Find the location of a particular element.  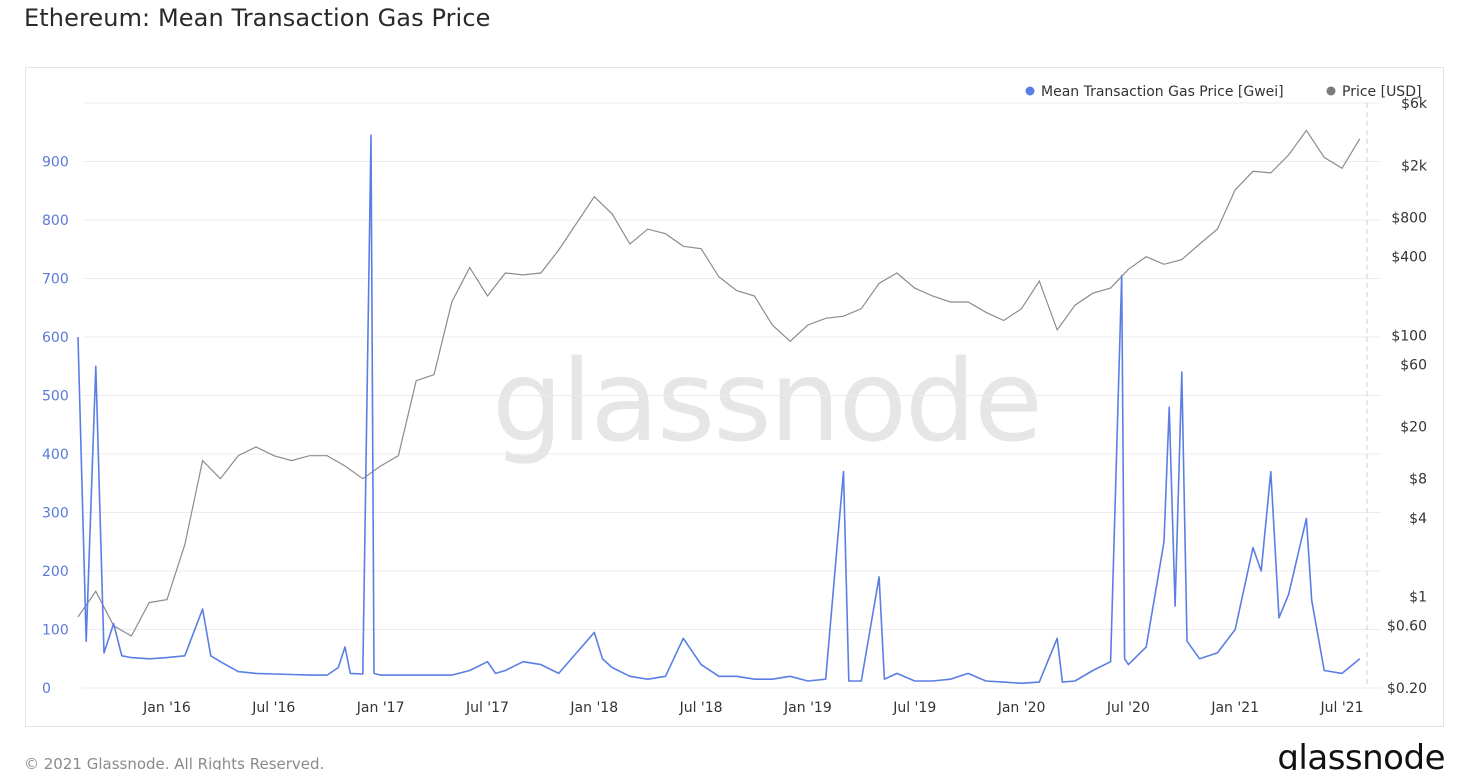

legend-label-gas: Mean Transaction Gas Price [Gwei] is located at coordinates (1162, 92).